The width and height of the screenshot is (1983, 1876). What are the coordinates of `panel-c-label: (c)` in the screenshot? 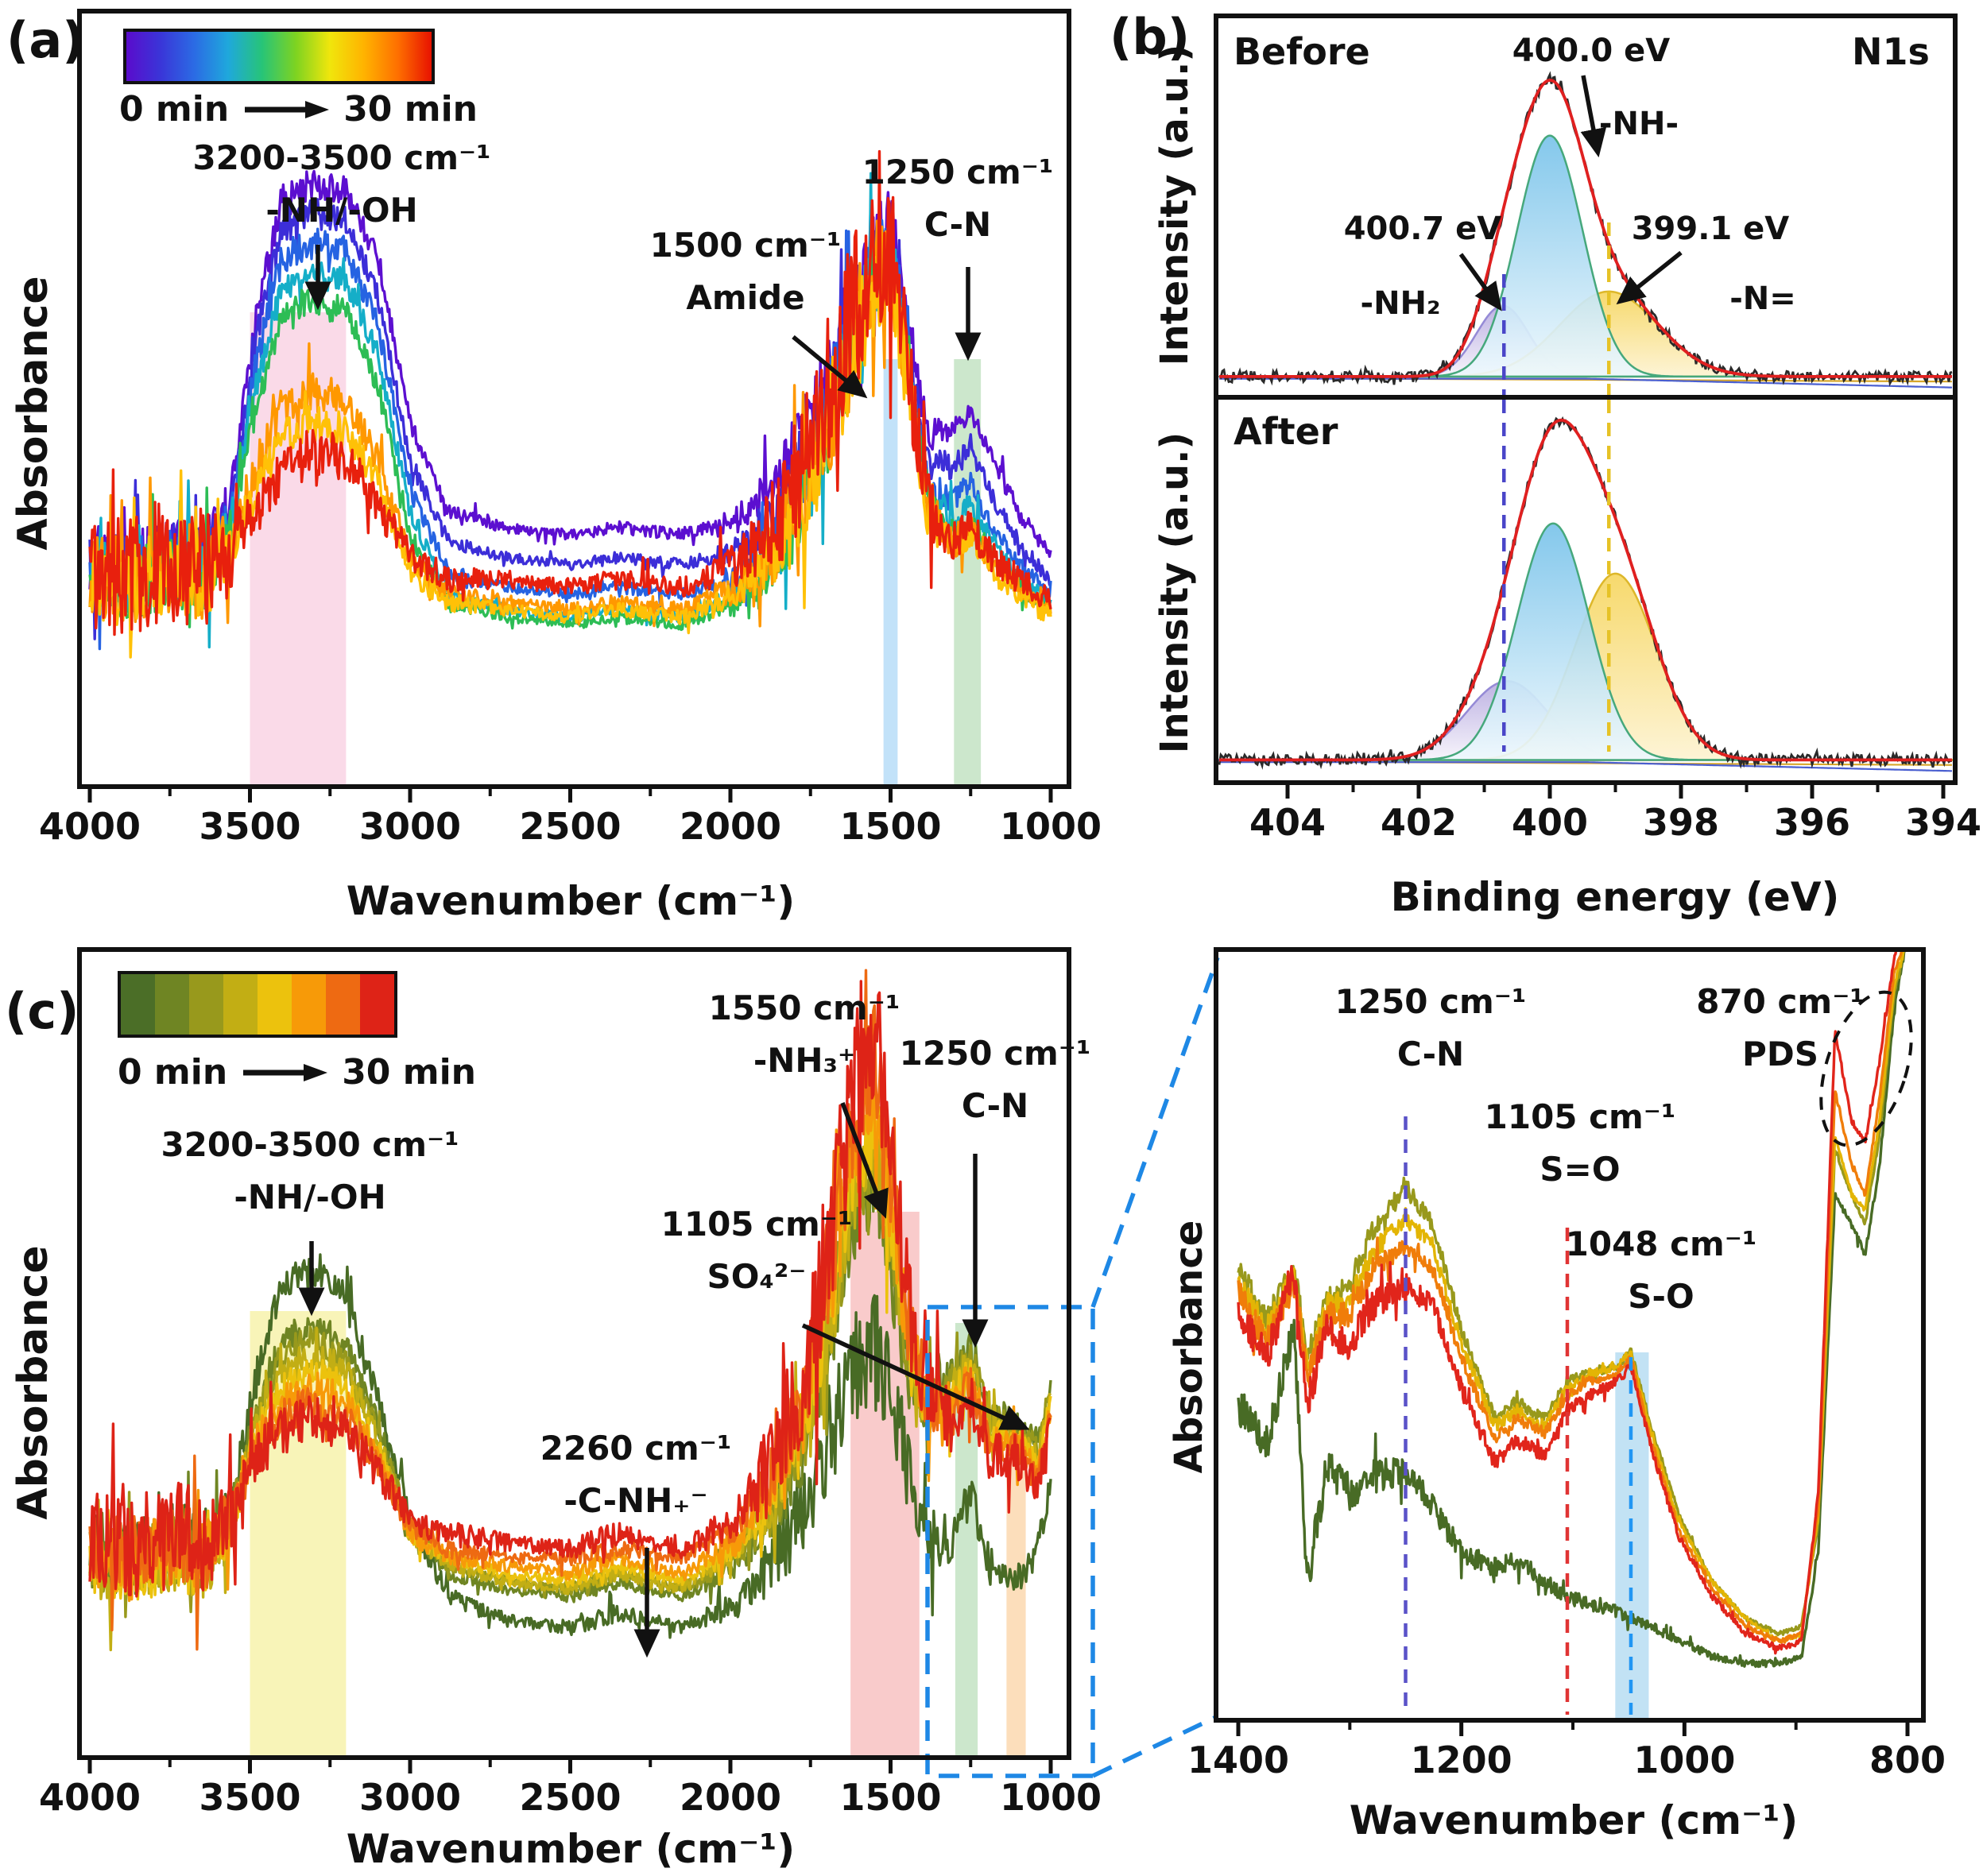 It's located at (42, 1011).